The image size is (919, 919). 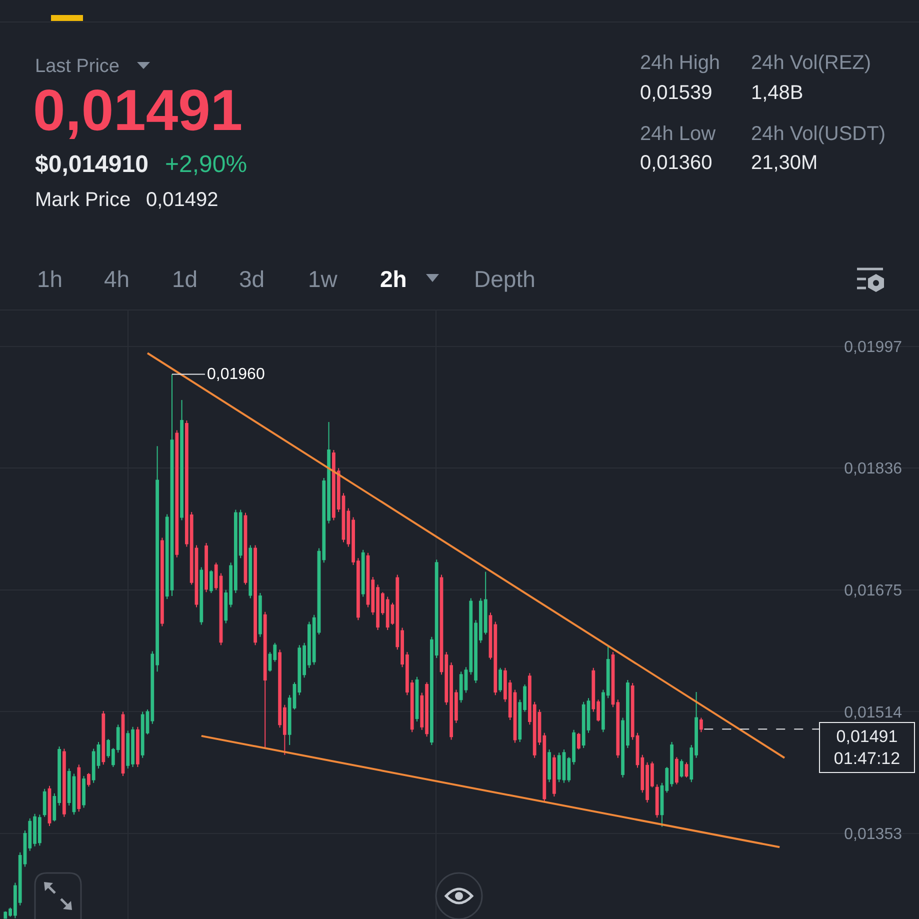 I want to click on text: 0,01539, so click(x=676, y=93).